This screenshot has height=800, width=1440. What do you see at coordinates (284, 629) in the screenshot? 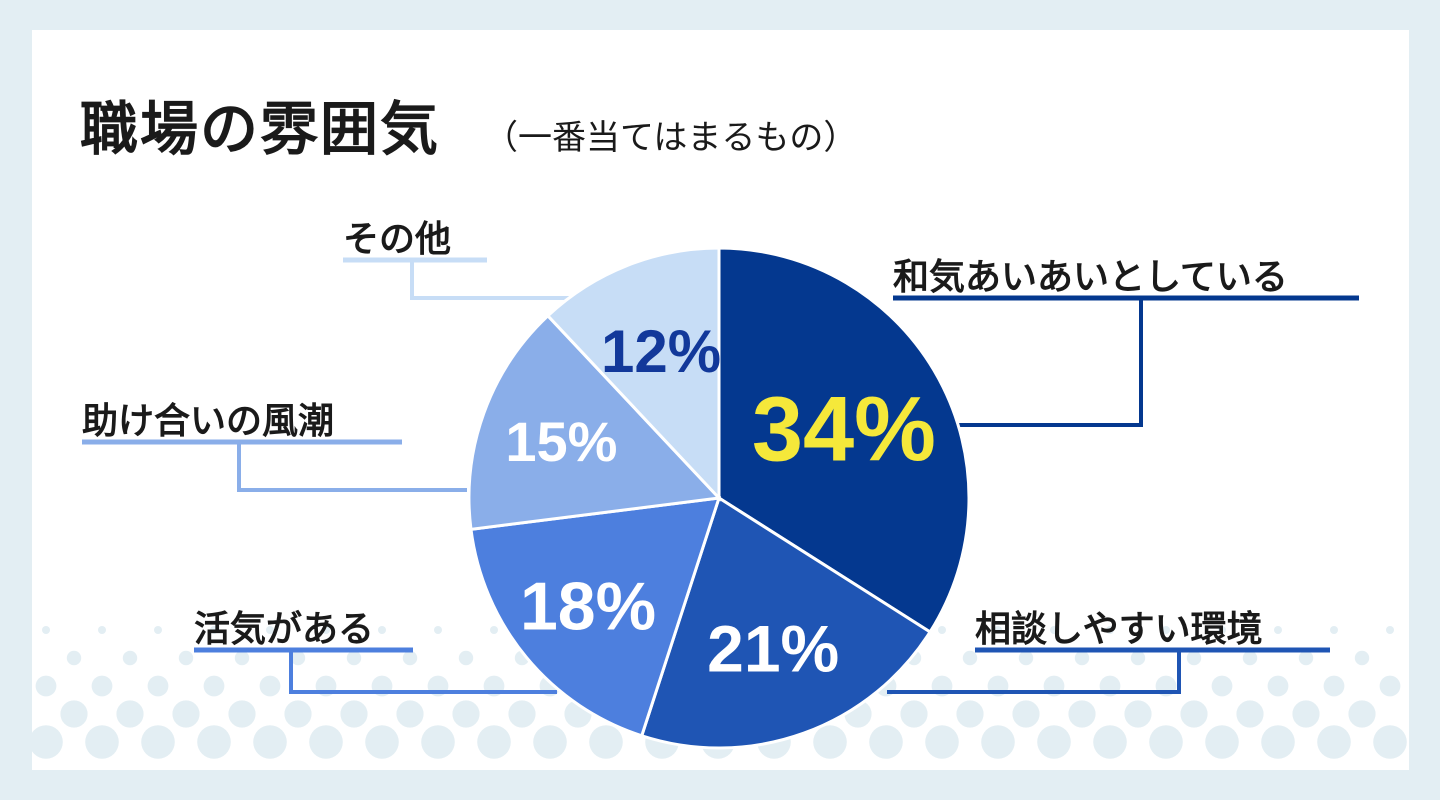
I see `category-label-kakki: 活気がある` at bounding box center [284, 629].